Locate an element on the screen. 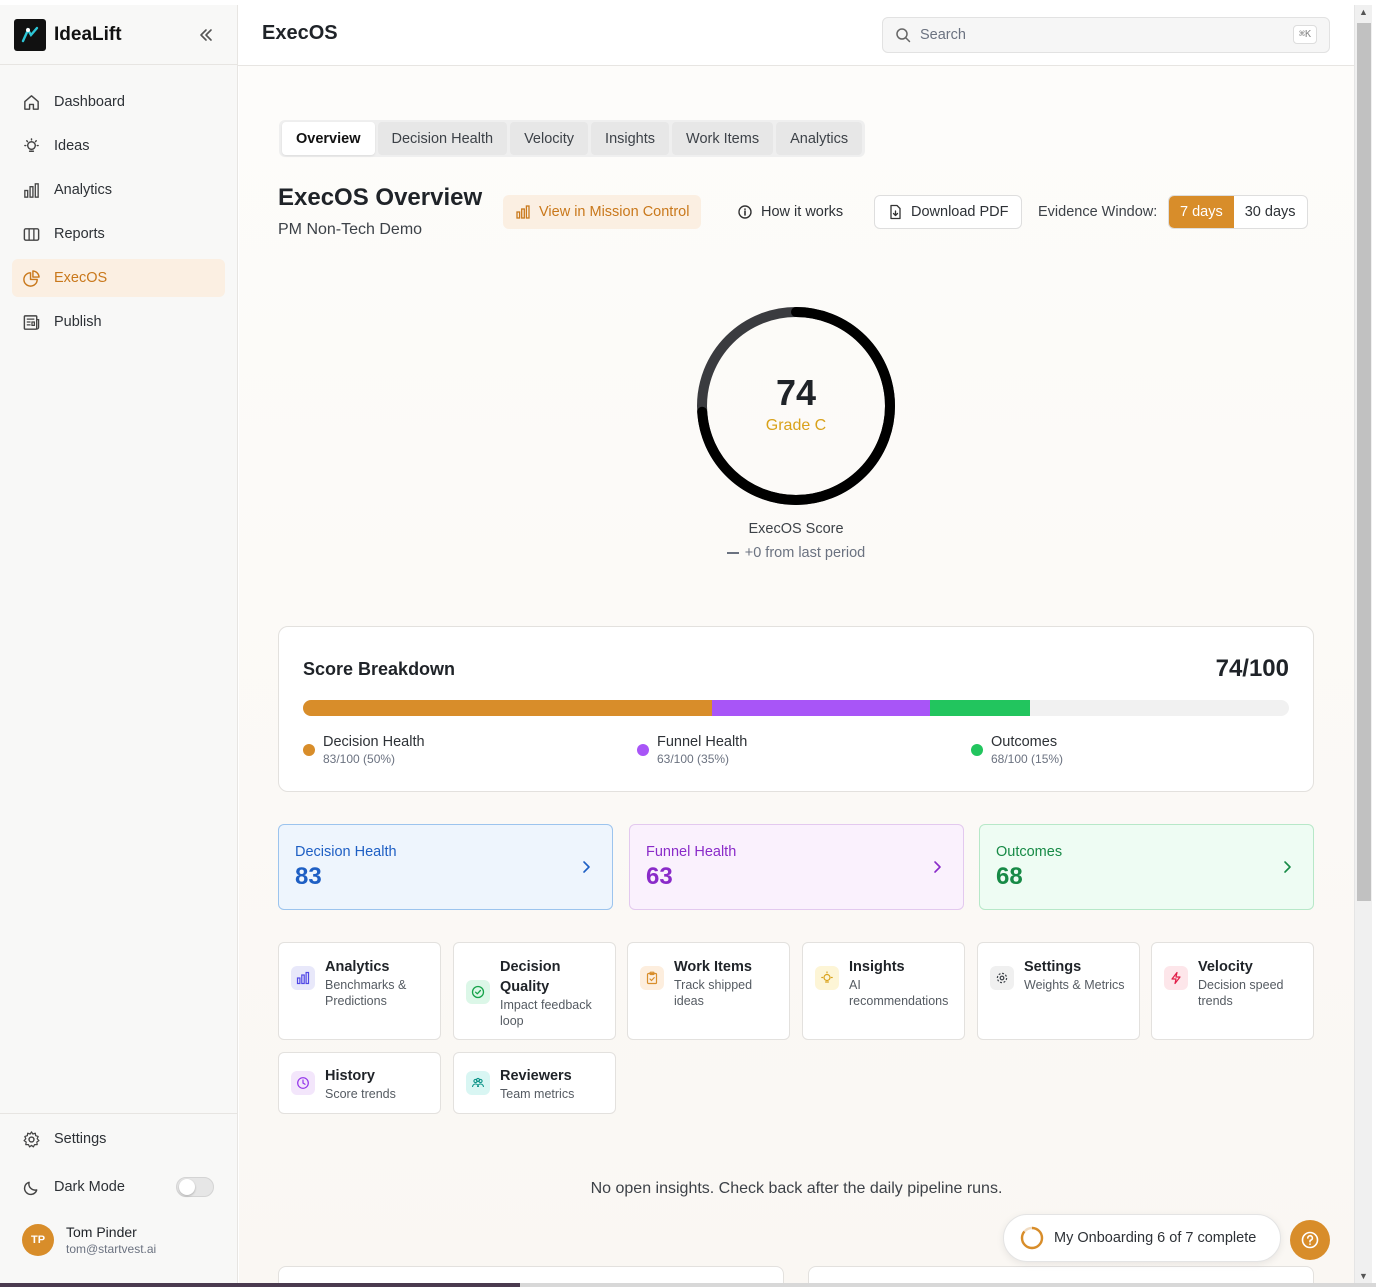 Image resolution: width=1376 pixels, height=1287 pixels. tab-overview: Overview is located at coordinates (328, 138).